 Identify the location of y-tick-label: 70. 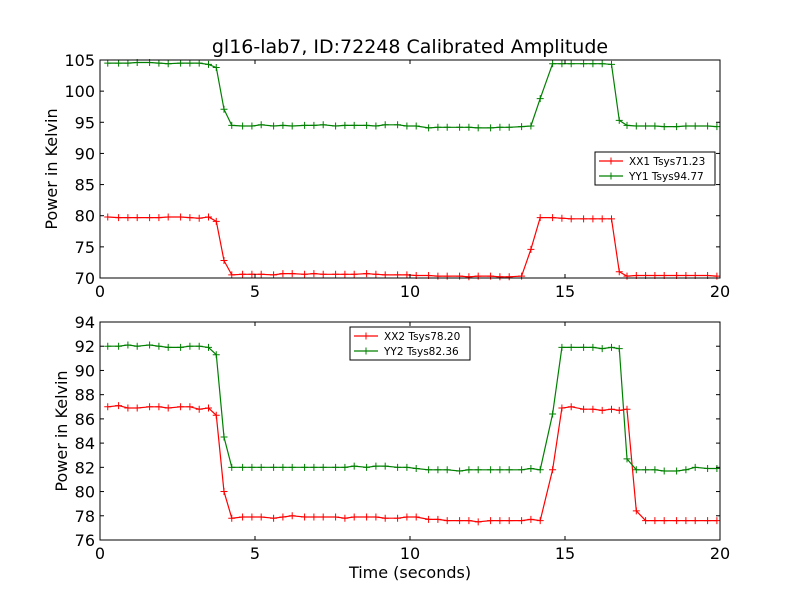
(85, 278).